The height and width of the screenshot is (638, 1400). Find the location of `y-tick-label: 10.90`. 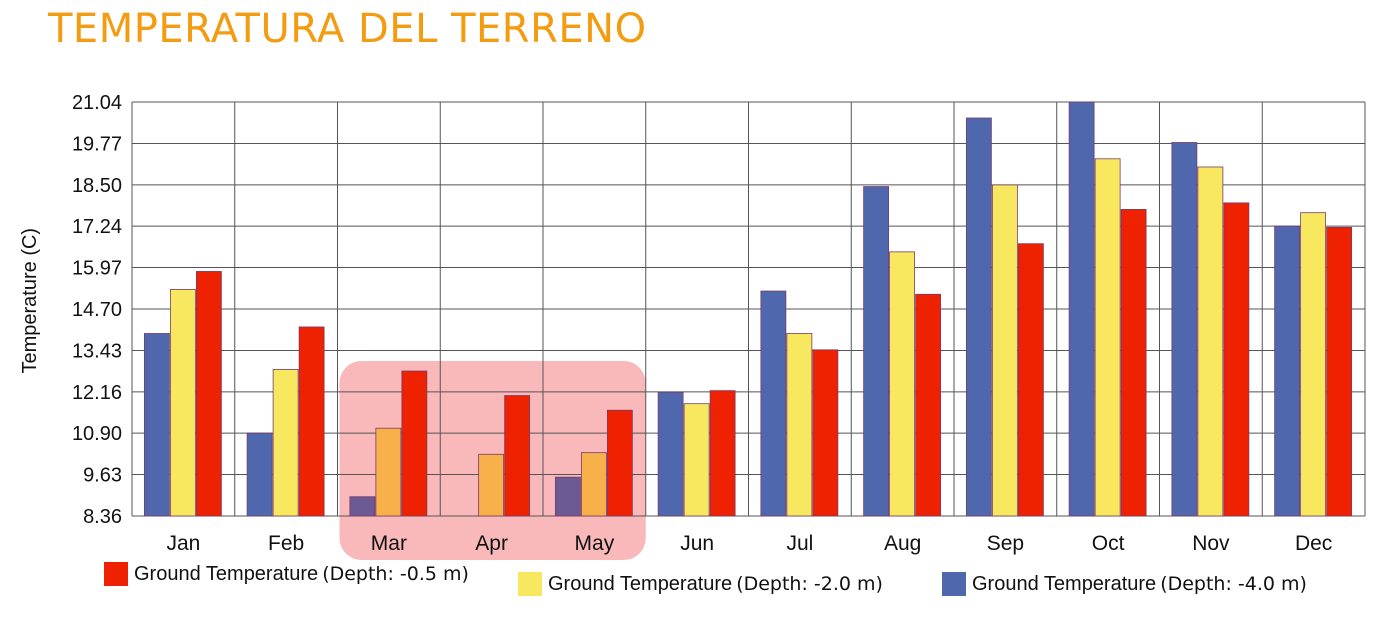

y-tick-label: 10.90 is located at coordinates (97, 434).